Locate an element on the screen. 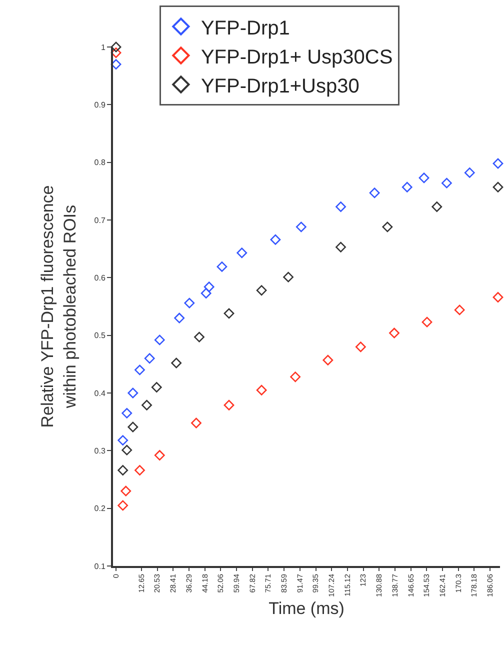 Image resolution: width=504 pixels, height=650 pixels. y-tick-label: 0.5 is located at coordinates (100, 335).